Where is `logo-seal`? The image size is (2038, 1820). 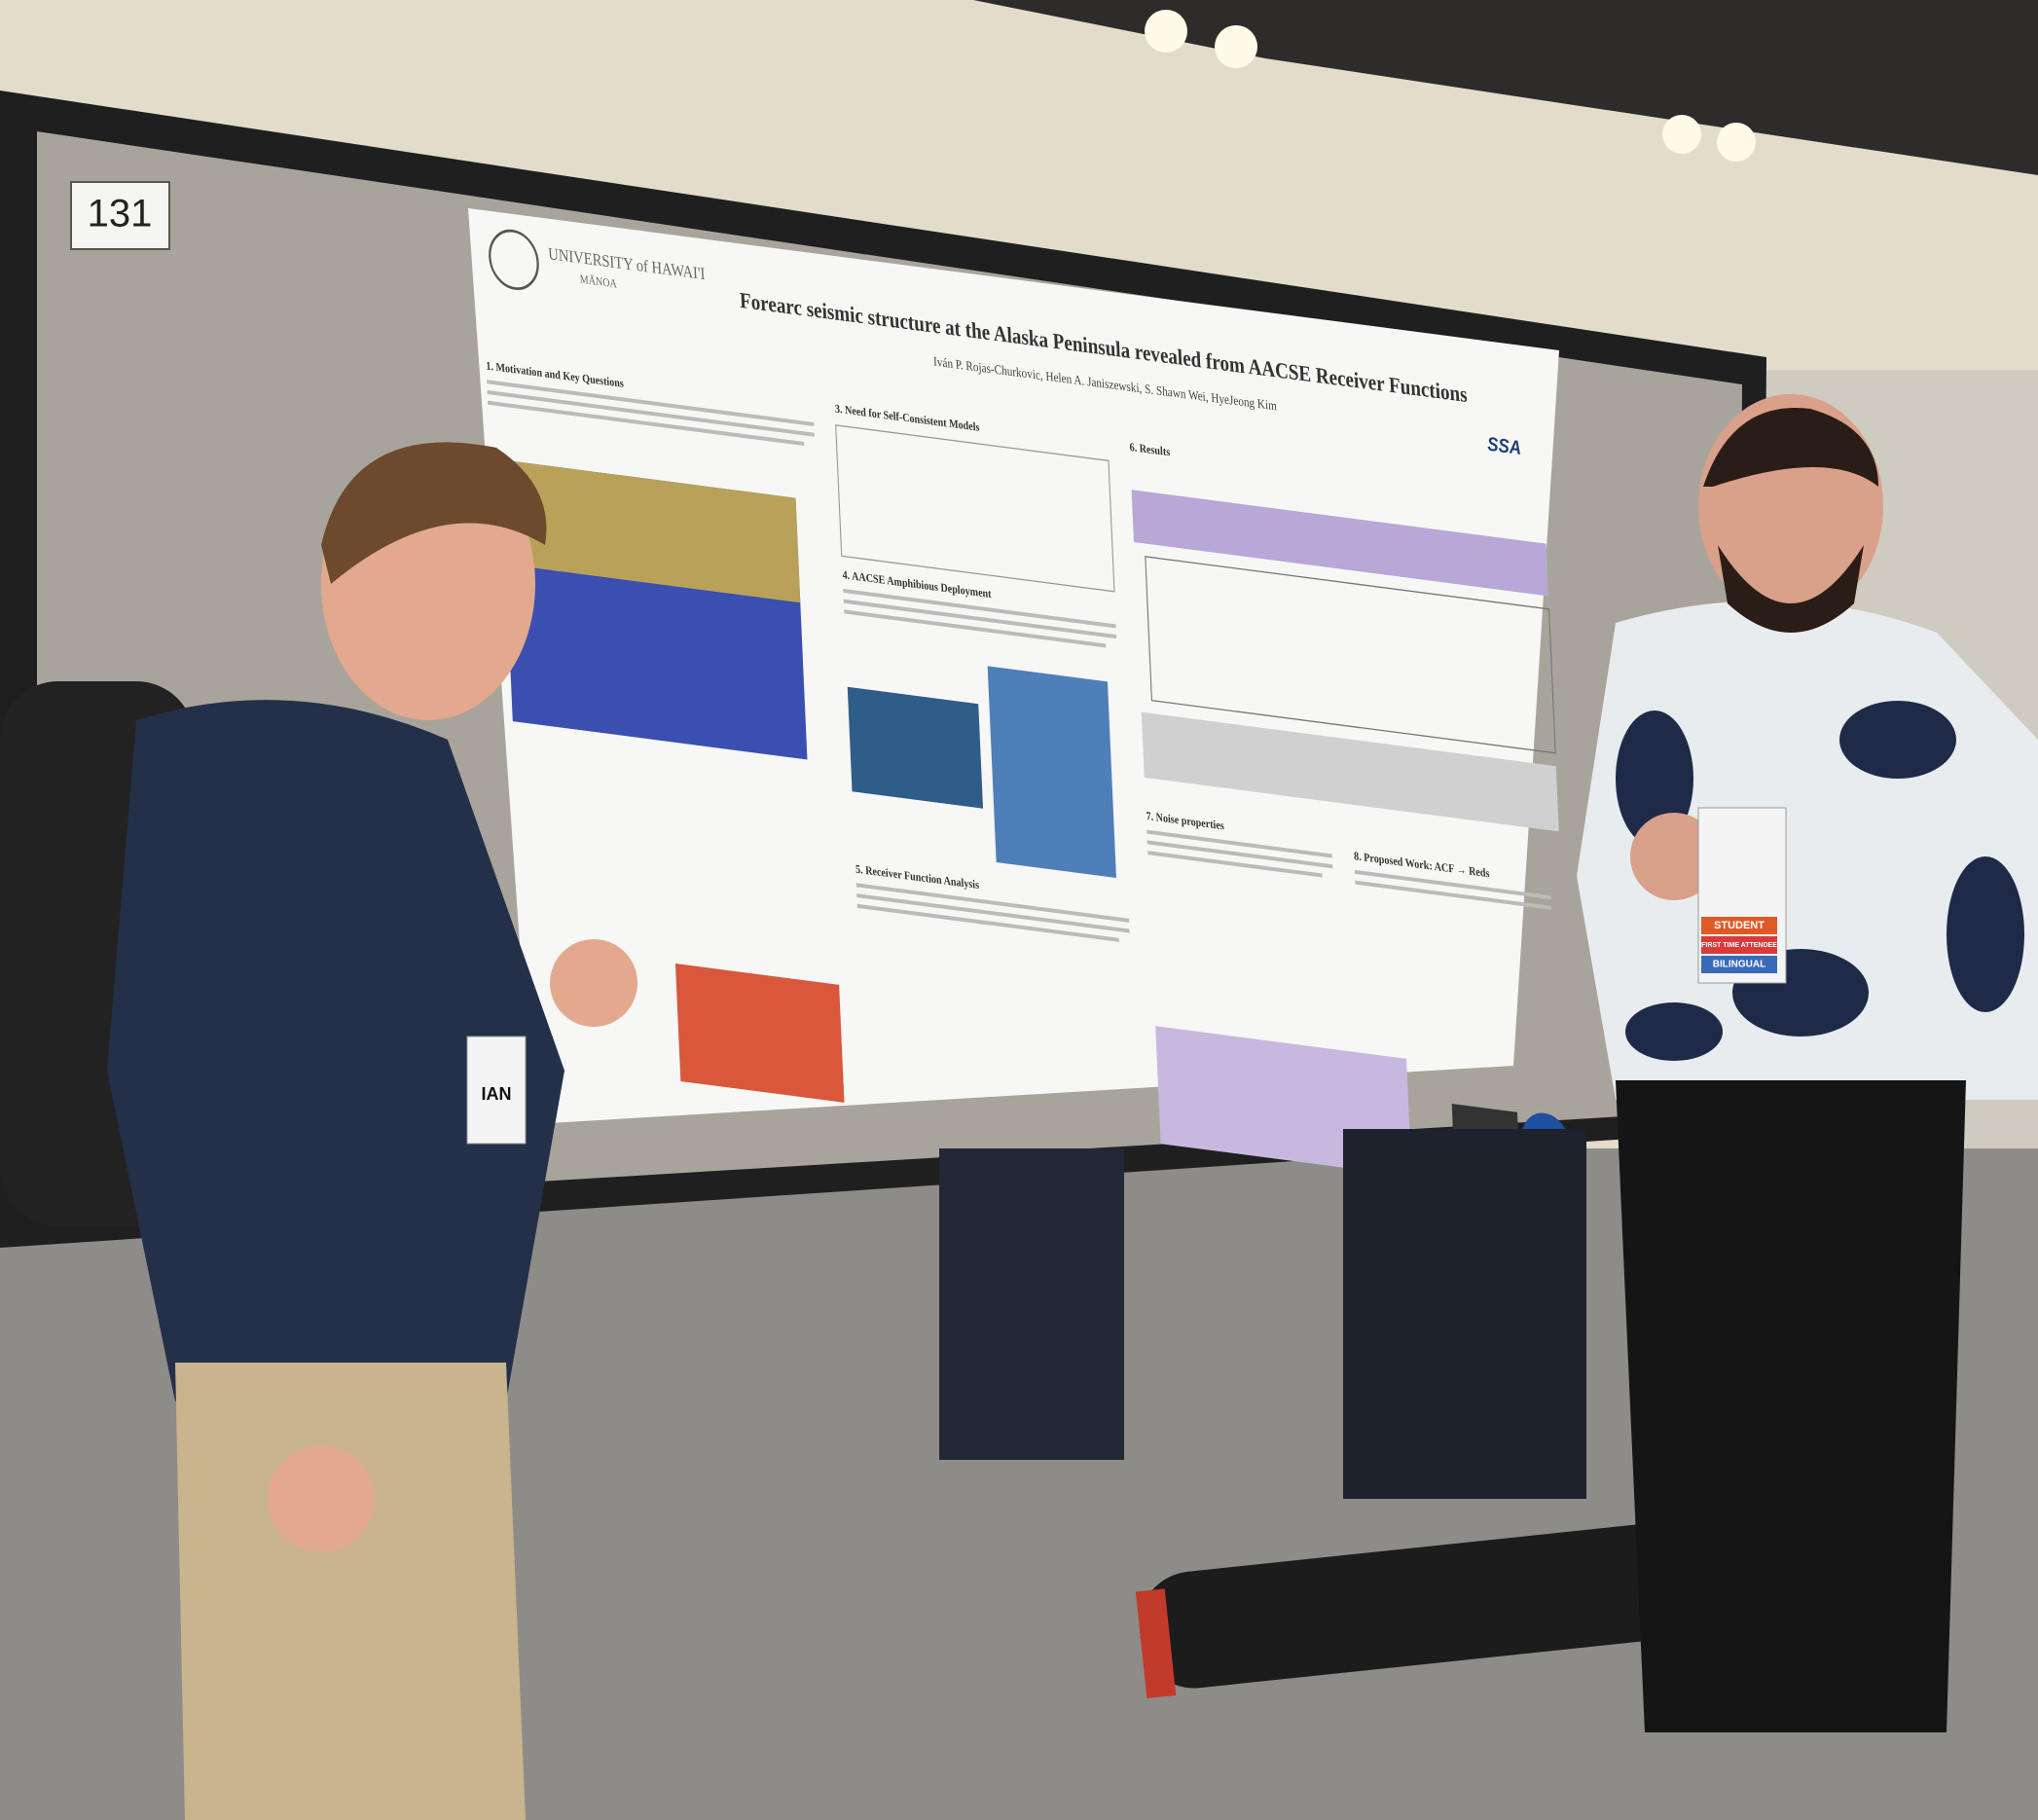
logo-seal is located at coordinates (514, 259).